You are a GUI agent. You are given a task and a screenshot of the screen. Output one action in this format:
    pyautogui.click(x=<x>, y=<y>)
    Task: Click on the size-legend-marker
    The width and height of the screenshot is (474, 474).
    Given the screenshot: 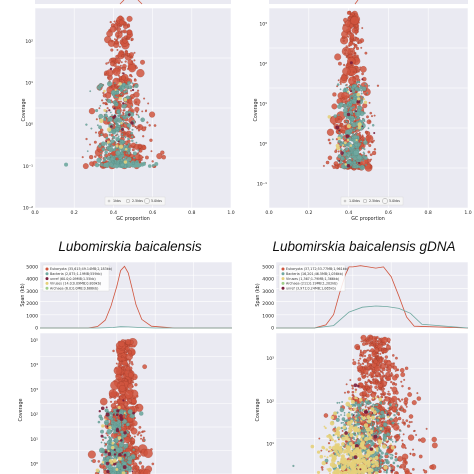 What is the action you would take?
    pyautogui.click(x=127, y=200)
    